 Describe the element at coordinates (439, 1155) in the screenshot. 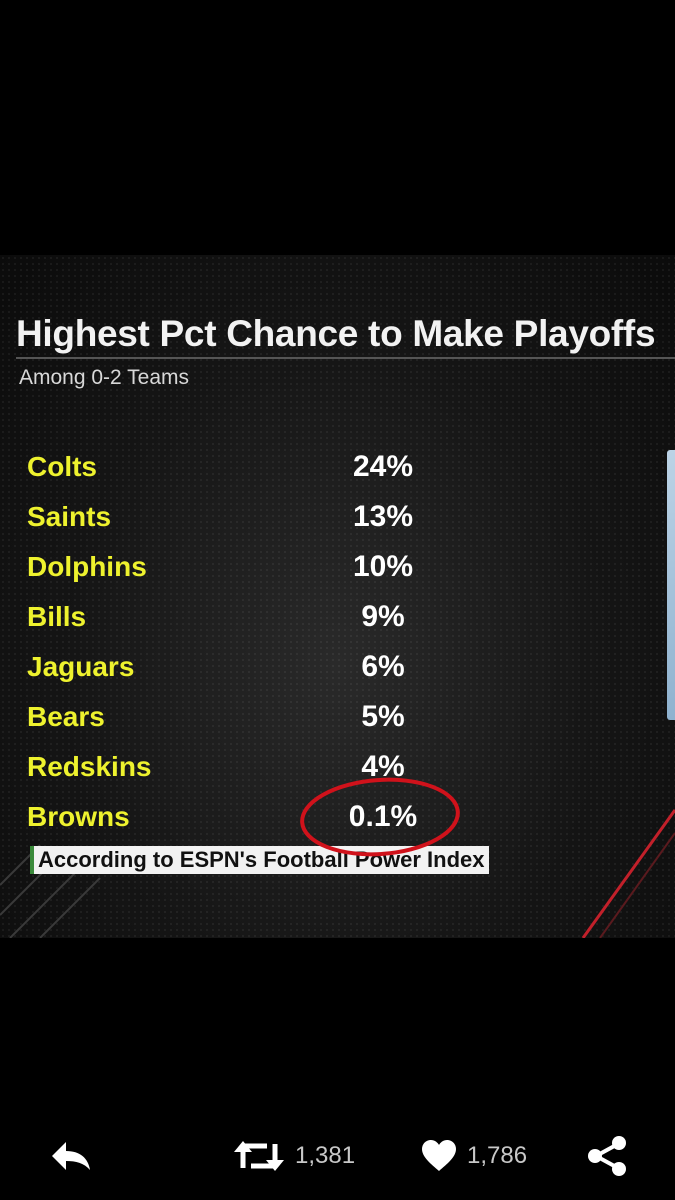

I see `heart-icon` at that location.